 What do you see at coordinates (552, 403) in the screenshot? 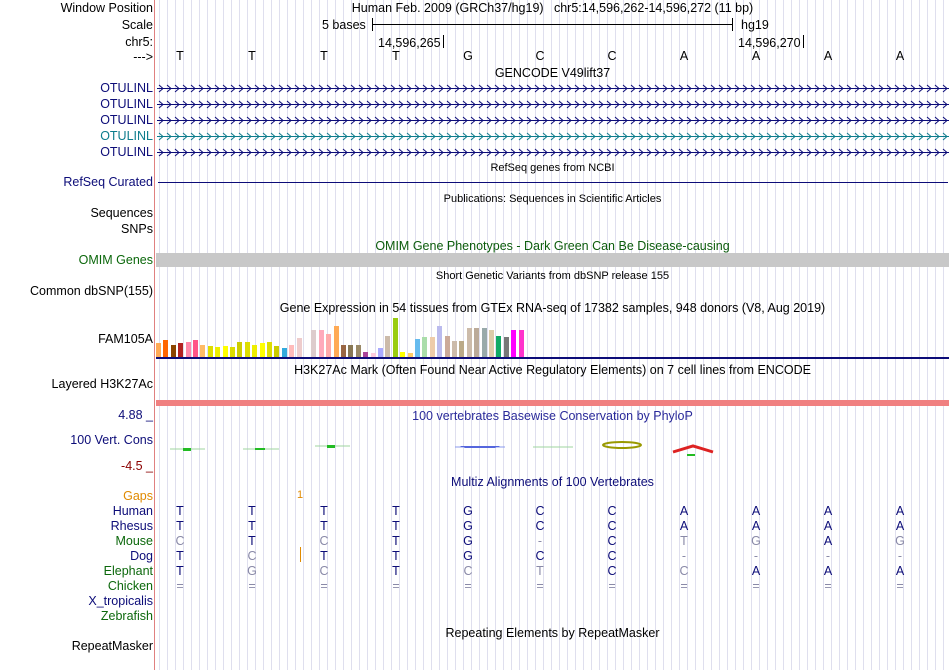
I see `h3k27ac-signal-bar` at bounding box center [552, 403].